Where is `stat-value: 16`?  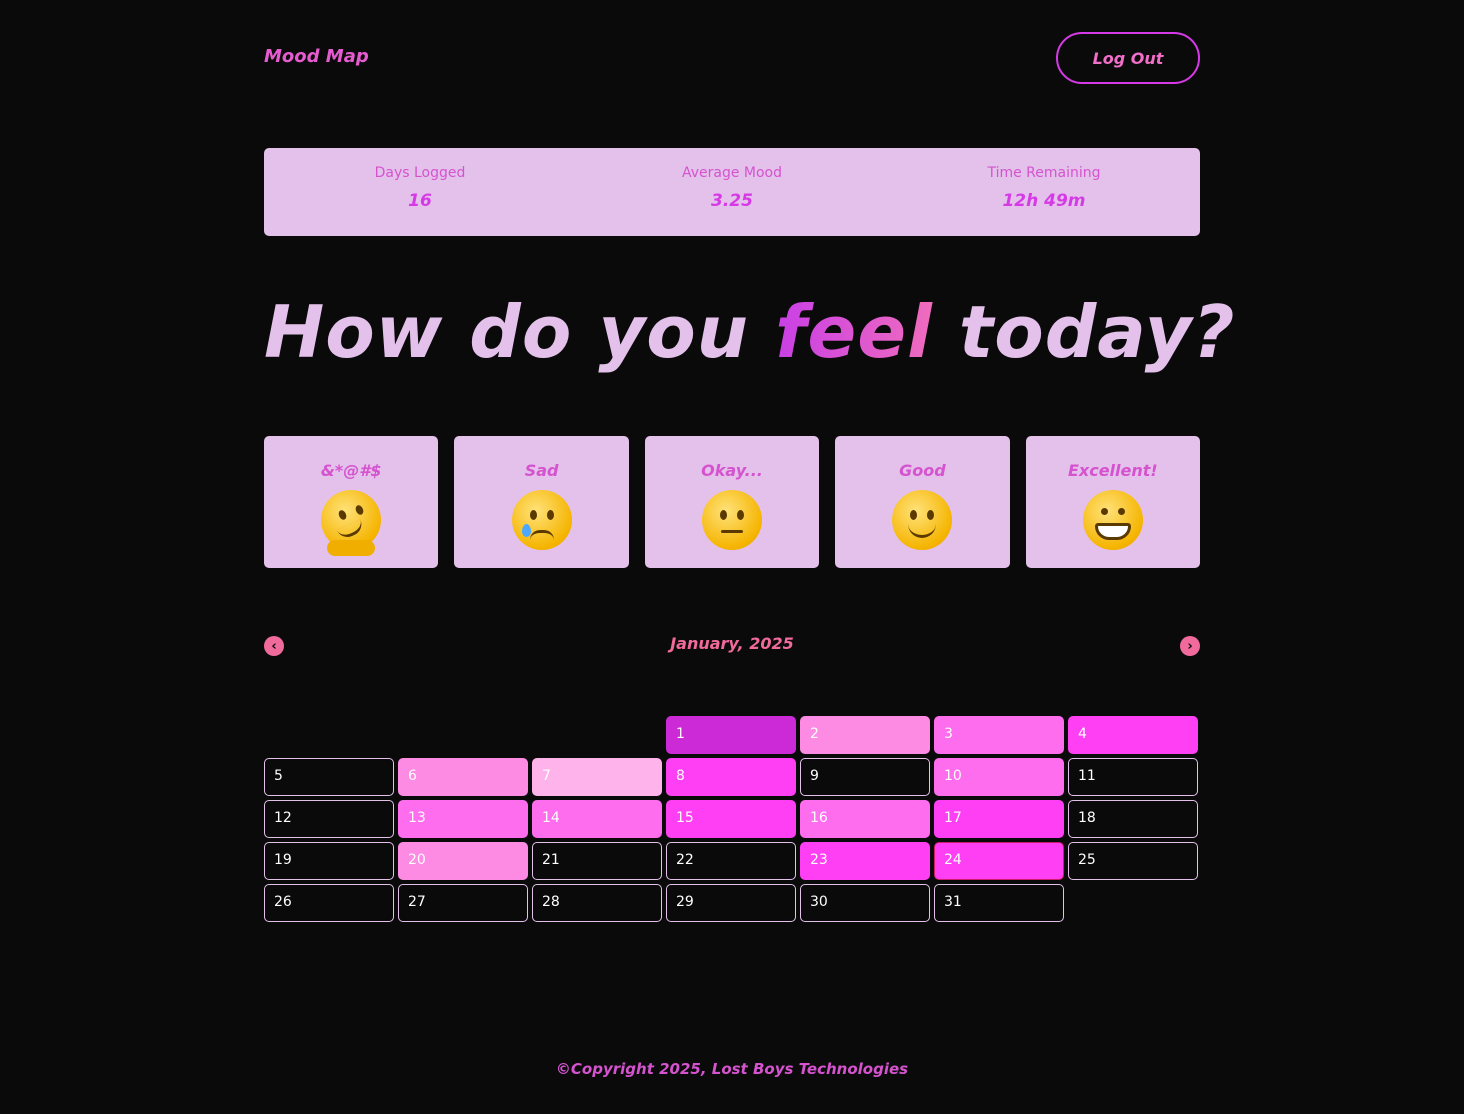
stat-value: 16 is located at coordinates (420, 201).